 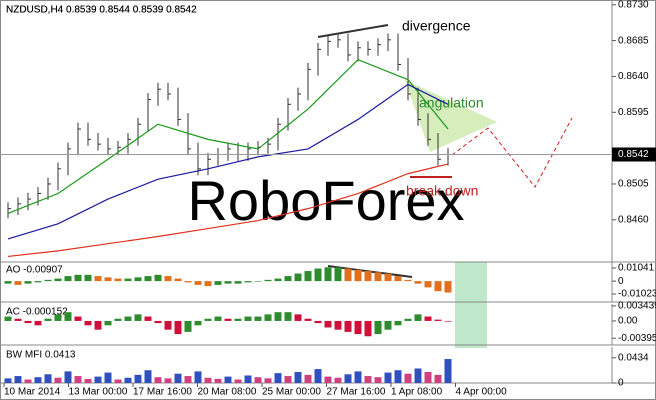 I want to click on watermark: RoboForex, so click(x=325, y=200).